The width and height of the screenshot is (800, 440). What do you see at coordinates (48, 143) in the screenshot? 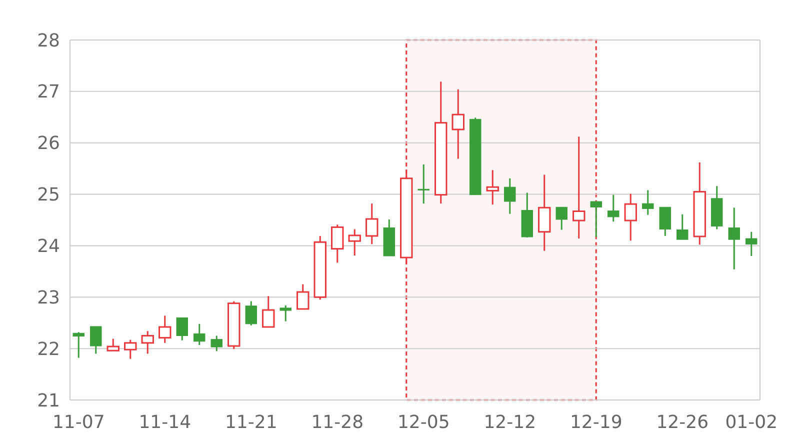
I see `y-tick-label: 26` at bounding box center [48, 143].